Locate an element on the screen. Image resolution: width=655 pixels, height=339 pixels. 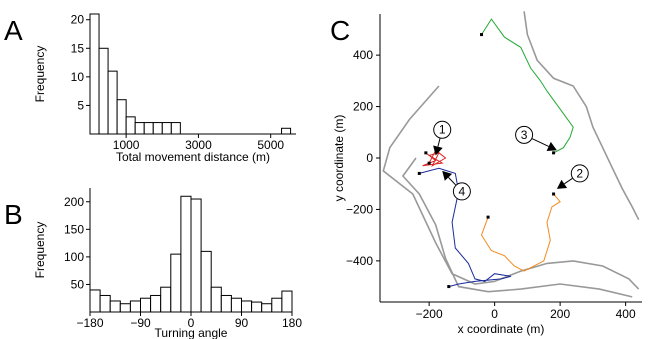
x-tick-label: 400 is located at coordinates (626, 314).